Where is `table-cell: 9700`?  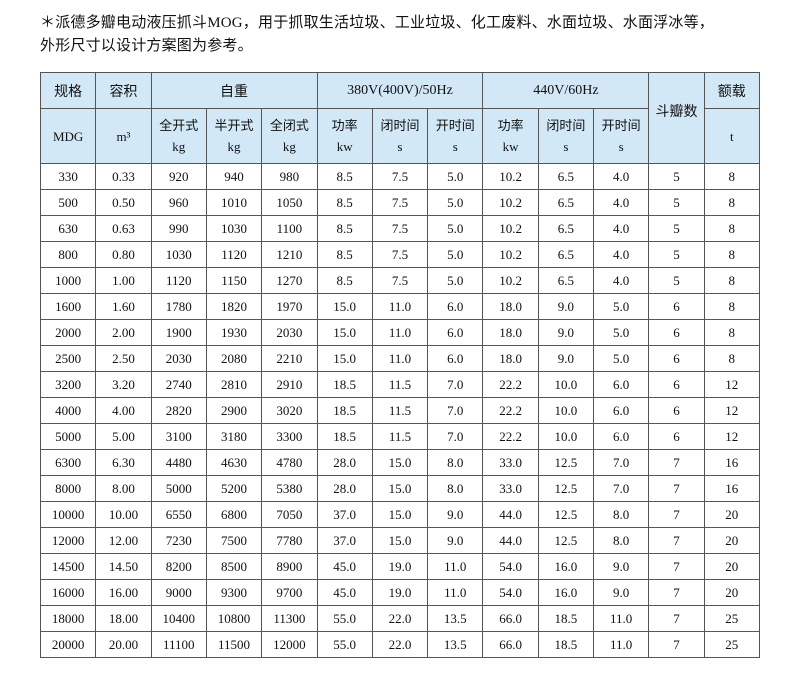
table-cell: 9700 is located at coordinates (289, 592).